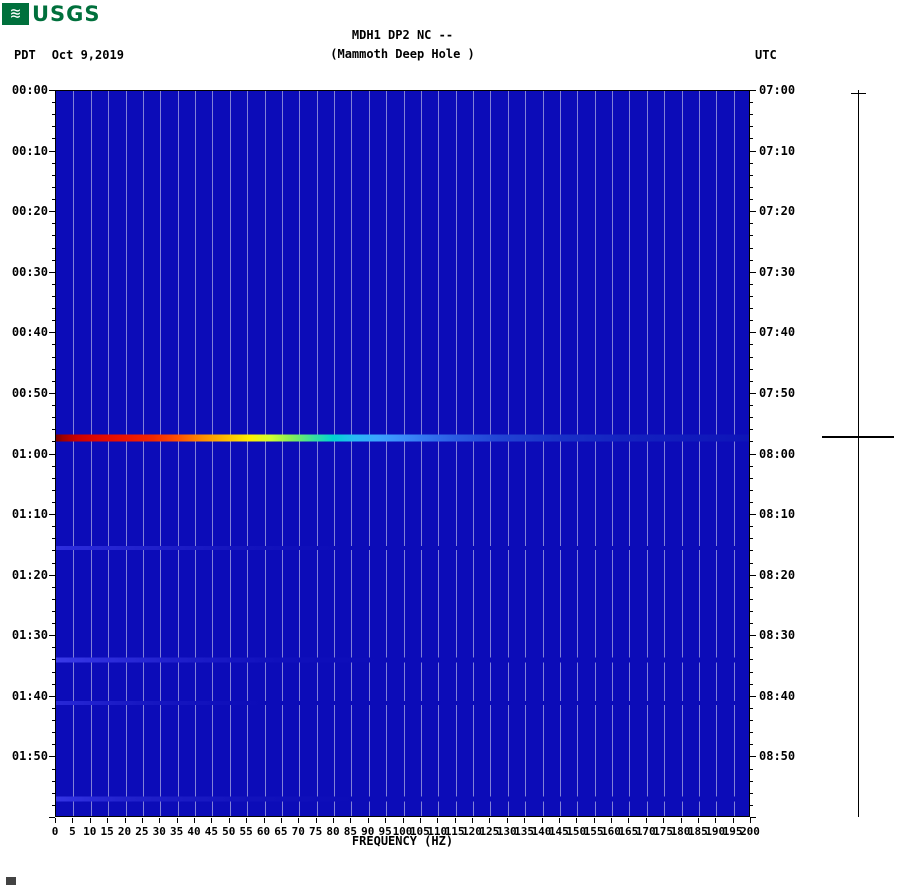 Image resolution: width=902 pixels, height=892 pixels. I want to click on gridline-120hz, so click(473, 453).